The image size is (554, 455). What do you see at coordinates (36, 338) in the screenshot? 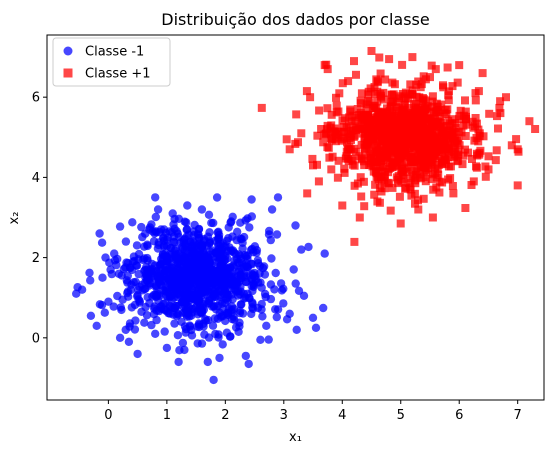
I see `y-tick-label: 0` at bounding box center [36, 338].